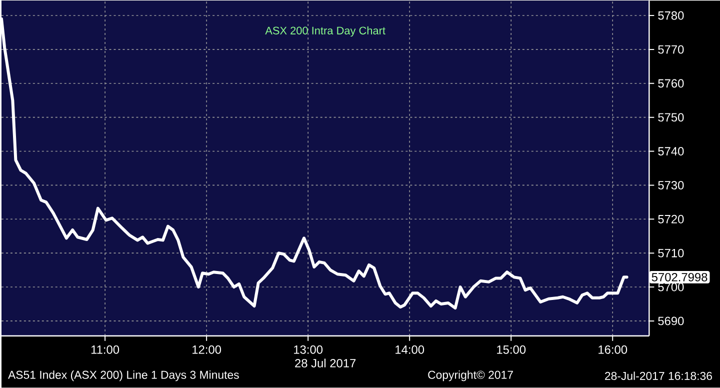 The height and width of the screenshot is (388, 720). What do you see at coordinates (658, 376) in the screenshot?
I see `text: 28-Jul-2017 16:18:36` at bounding box center [658, 376].